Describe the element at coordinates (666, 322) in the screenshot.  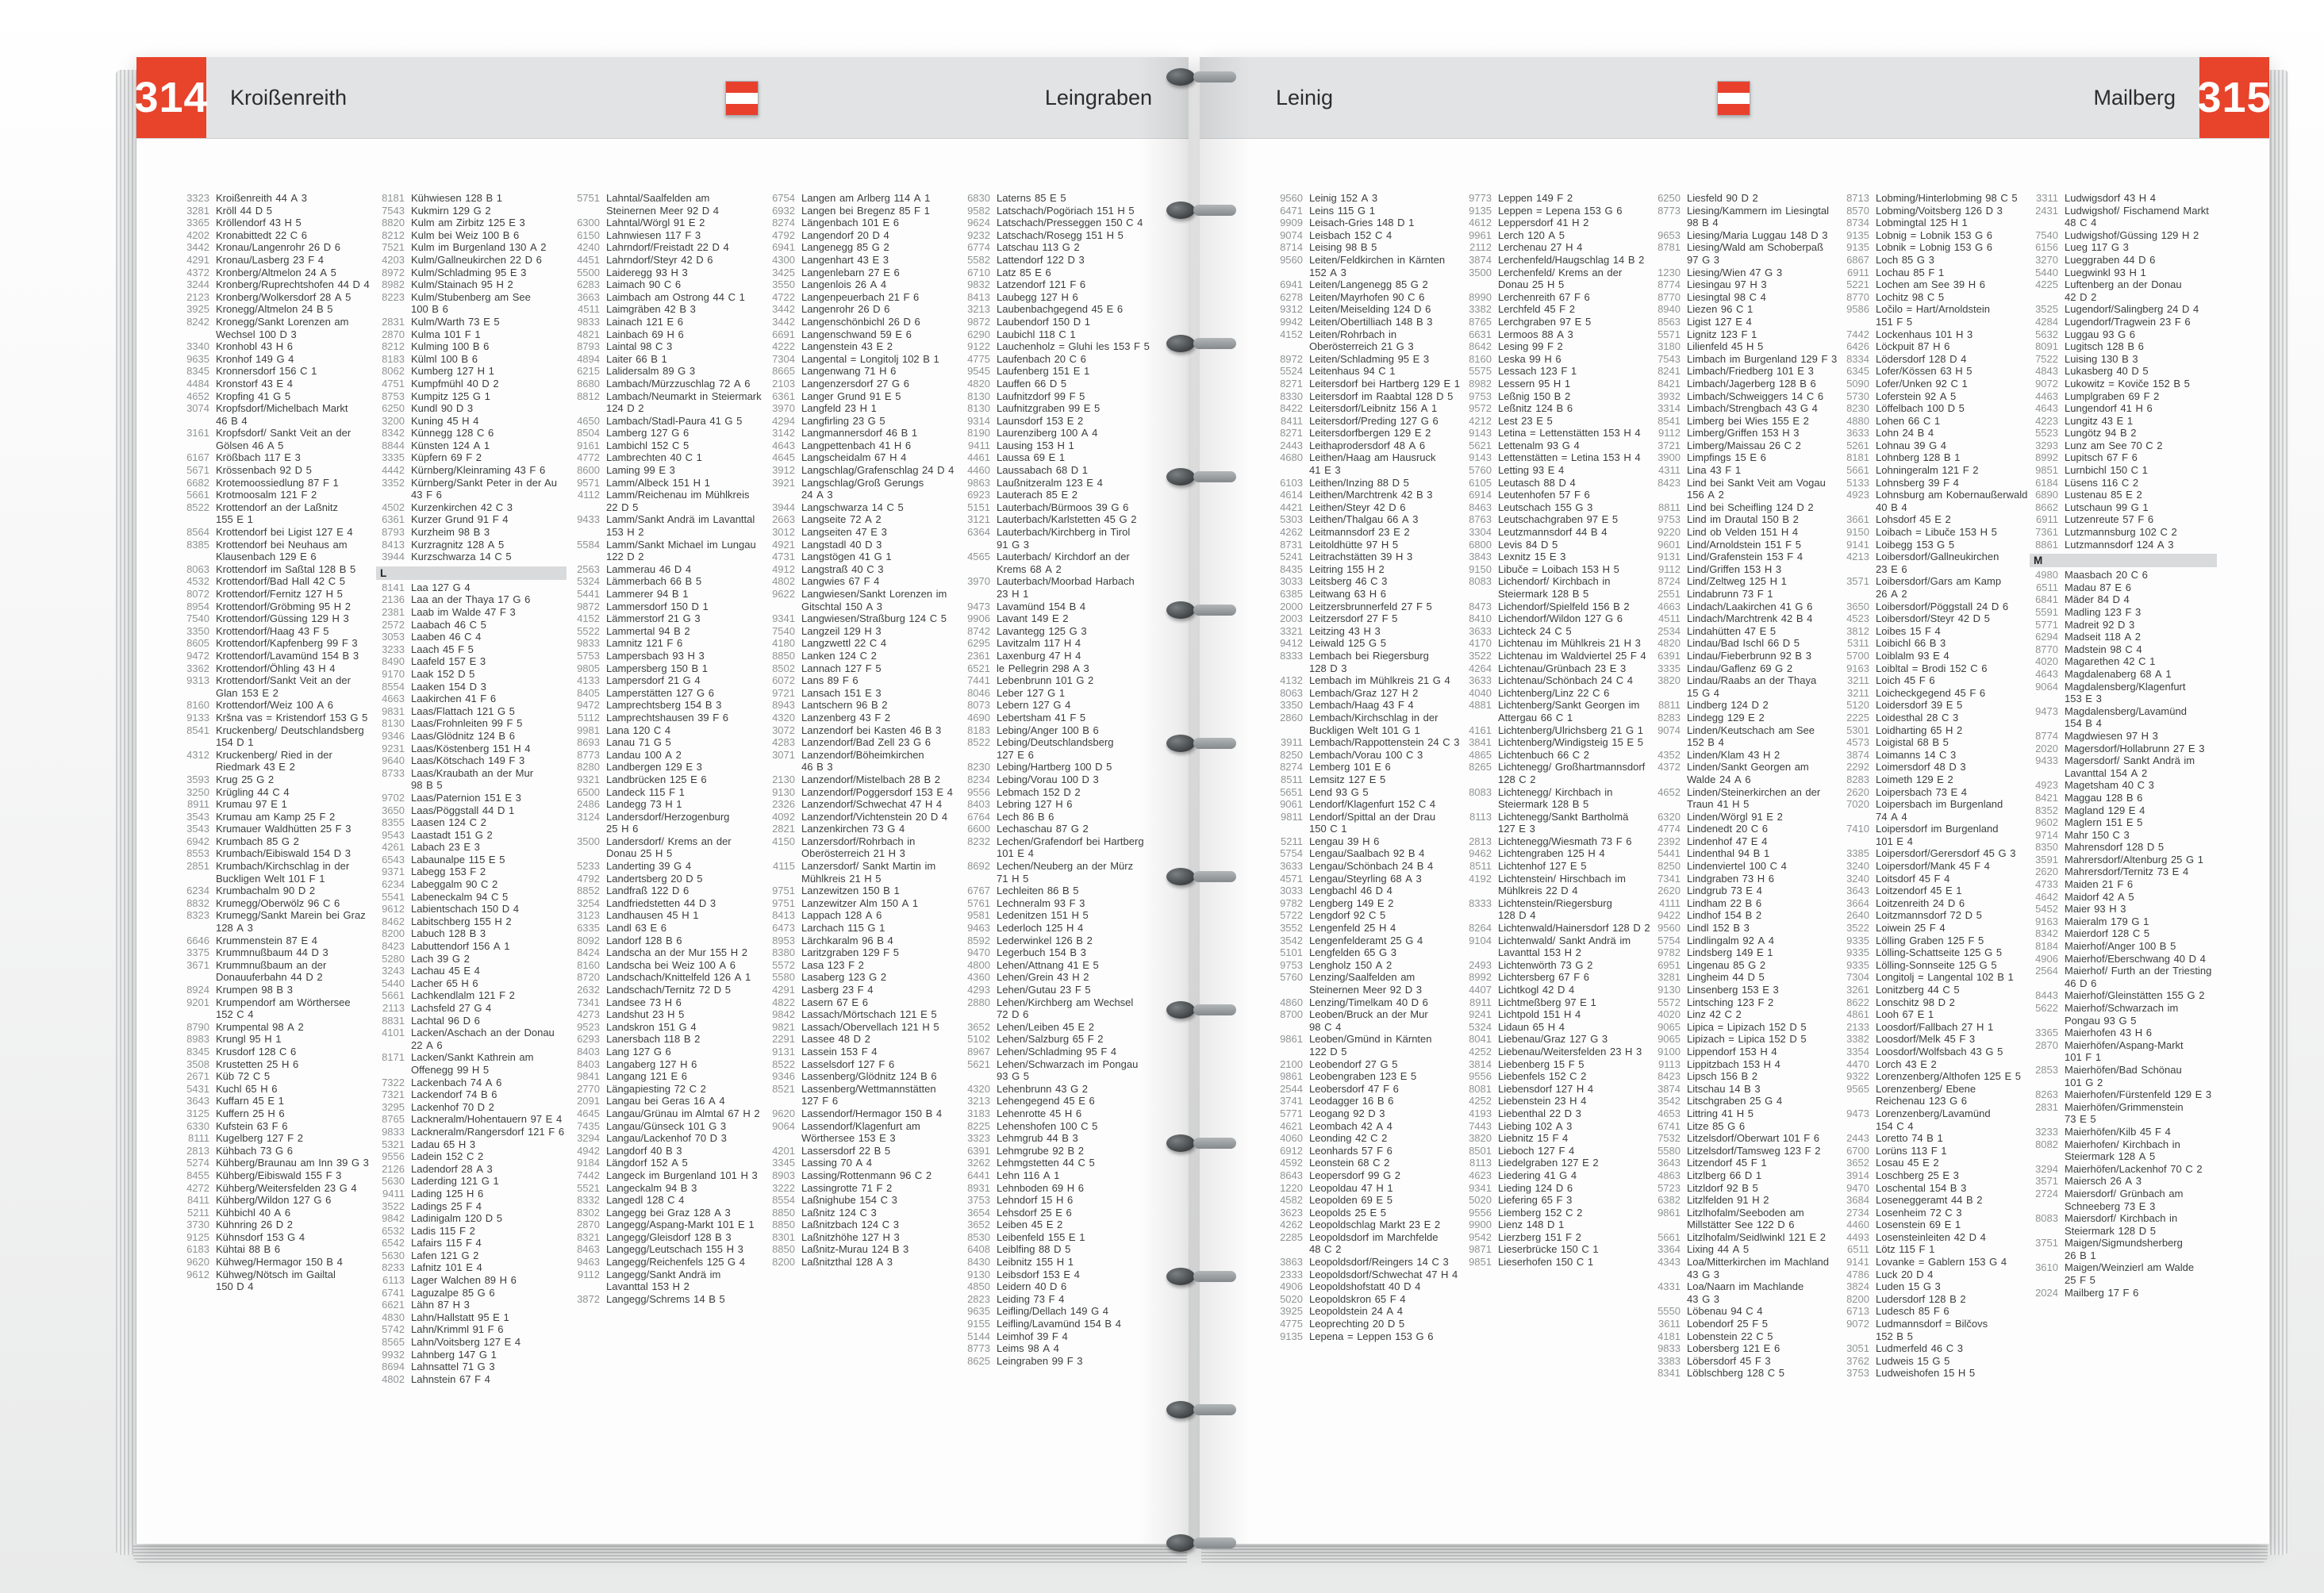
I see `index-entry: 9833 Lainach 121 E 6` at that location.